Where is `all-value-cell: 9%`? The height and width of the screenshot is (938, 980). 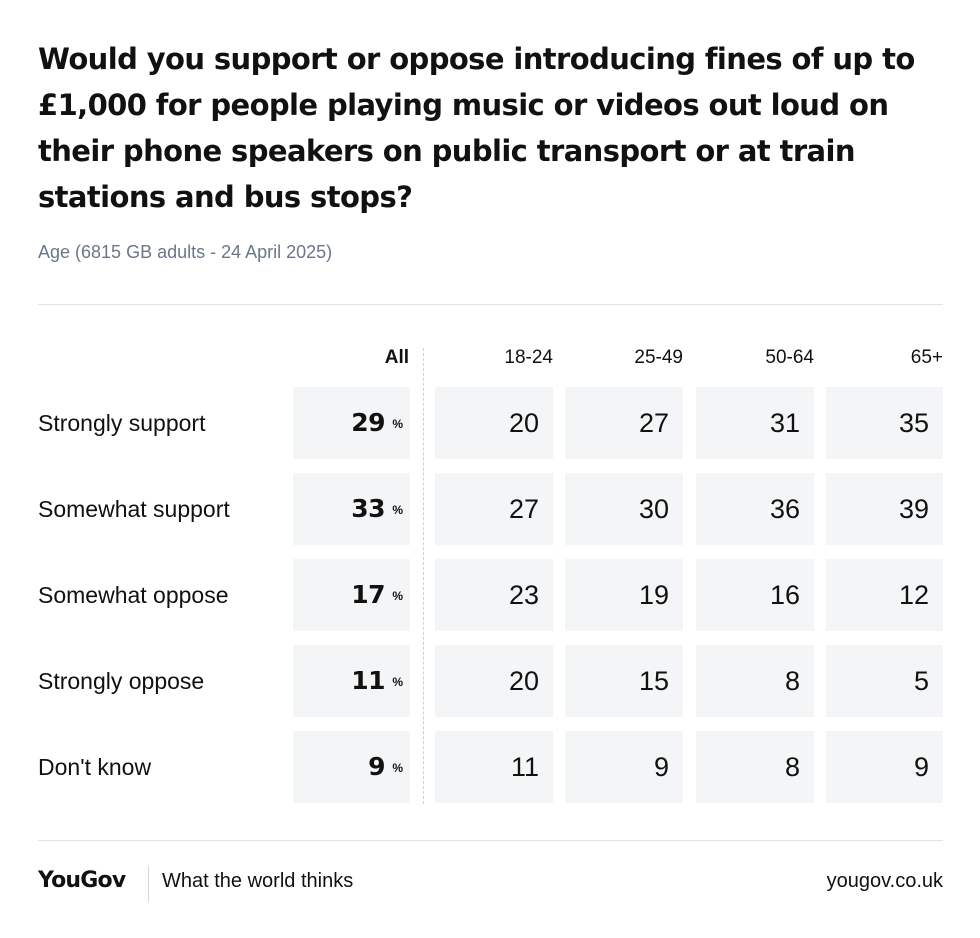 all-value-cell: 9% is located at coordinates (351, 767).